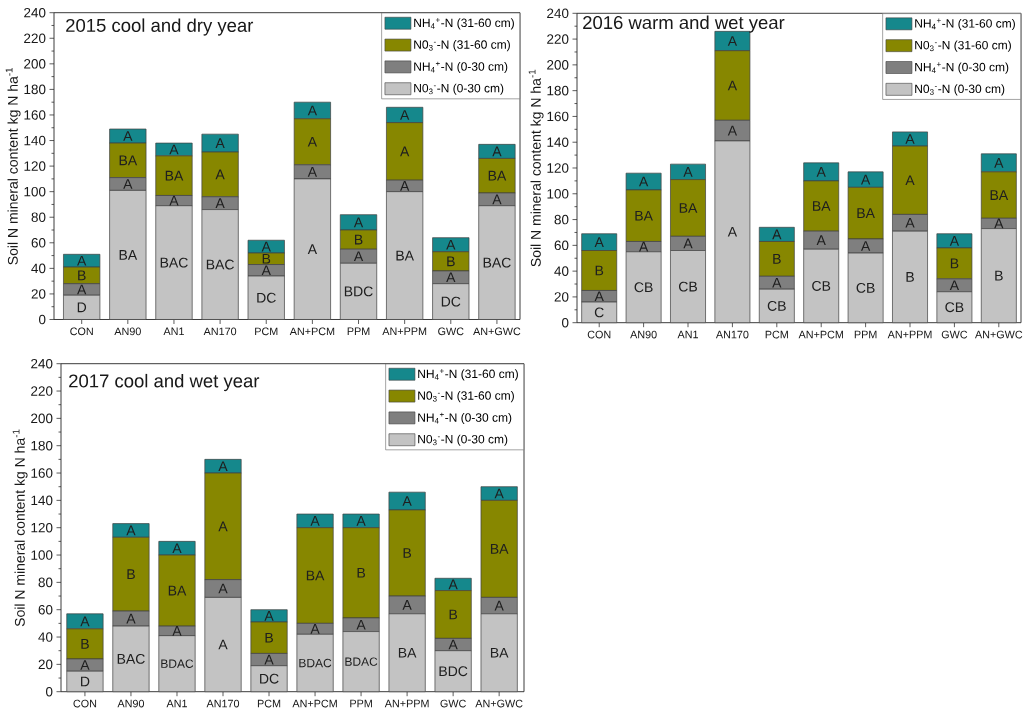 Image resolution: width=1030 pixels, height=716 pixels. Describe the element at coordinates (453, 671) in the screenshot. I see `data-label: BDC` at that location.